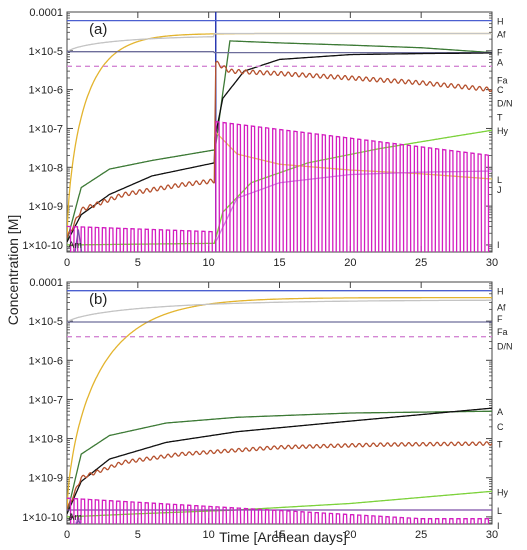 Image resolution: width=527 pixels, height=550 pixels. I want to click on series-line-fa, so click(279, 52).